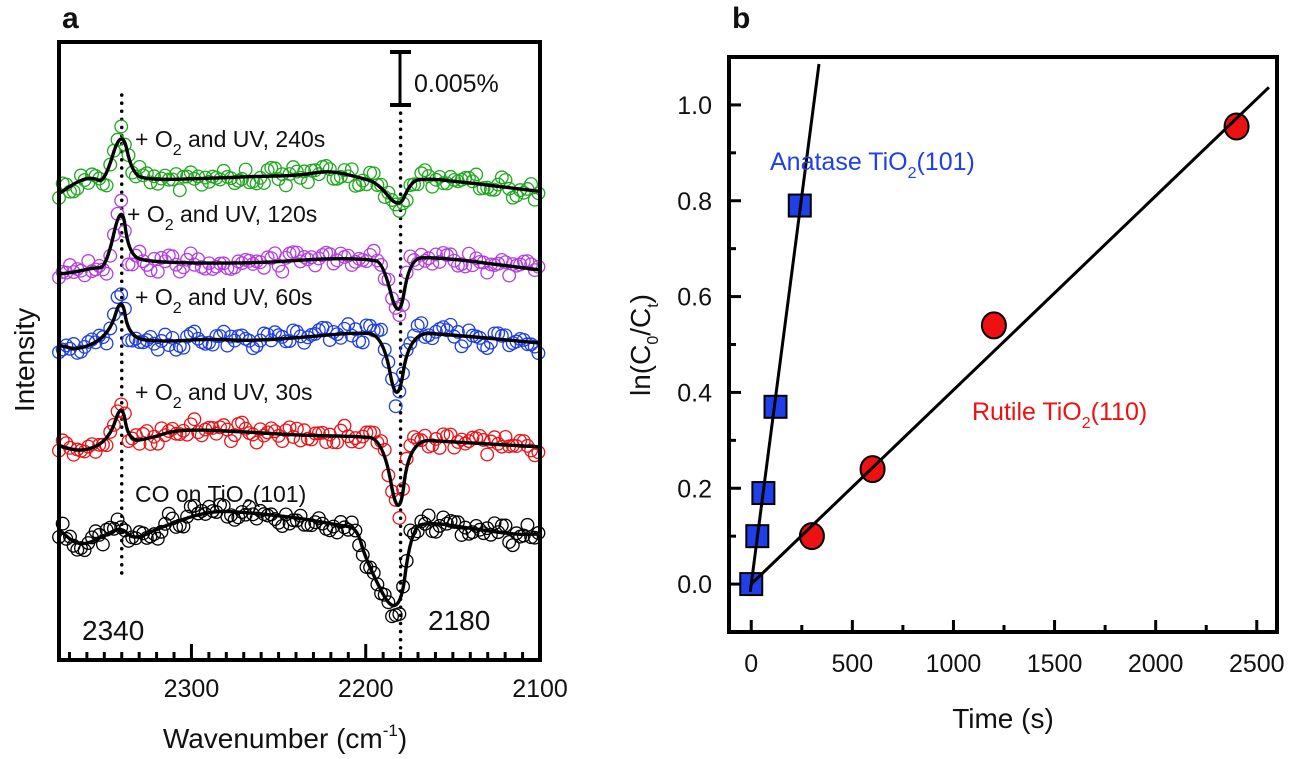  I want to click on panel-a-letter: a, so click(70, 18).